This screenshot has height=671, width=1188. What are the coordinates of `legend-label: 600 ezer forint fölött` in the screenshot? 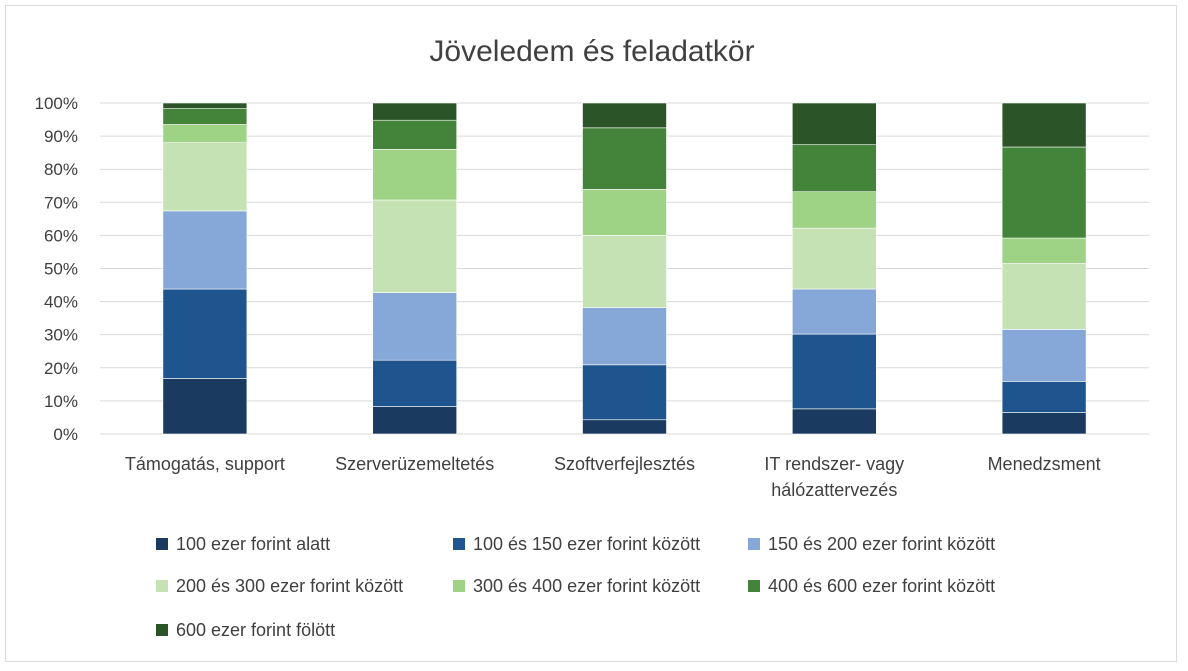 It's located at (255, 630).